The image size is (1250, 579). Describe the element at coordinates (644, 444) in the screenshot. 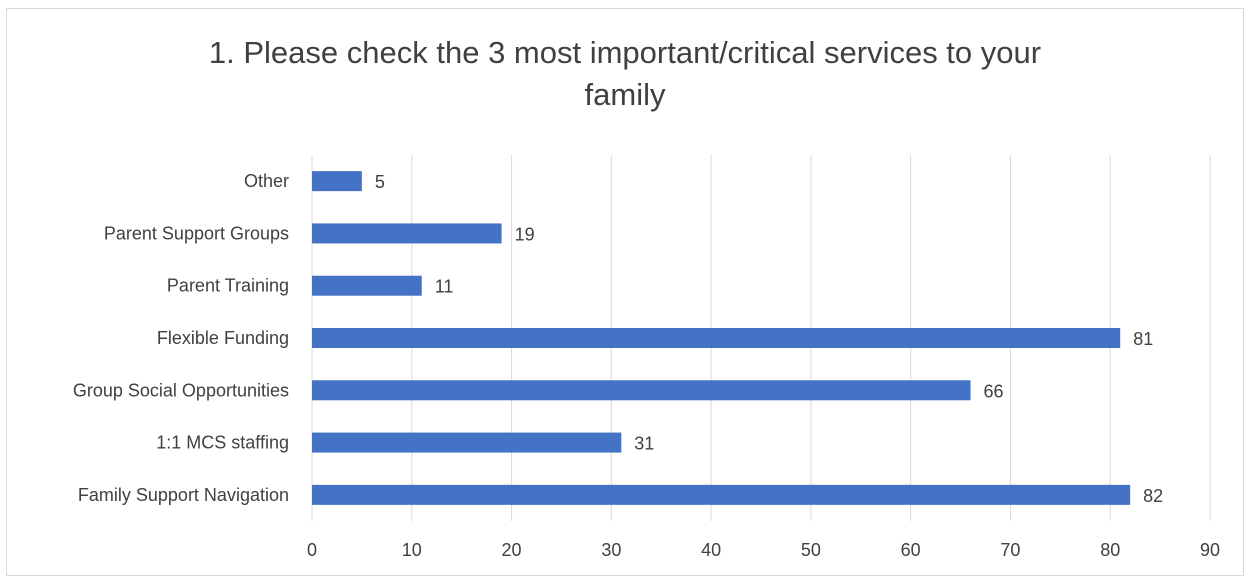

I see `data-label: 31` at that location.